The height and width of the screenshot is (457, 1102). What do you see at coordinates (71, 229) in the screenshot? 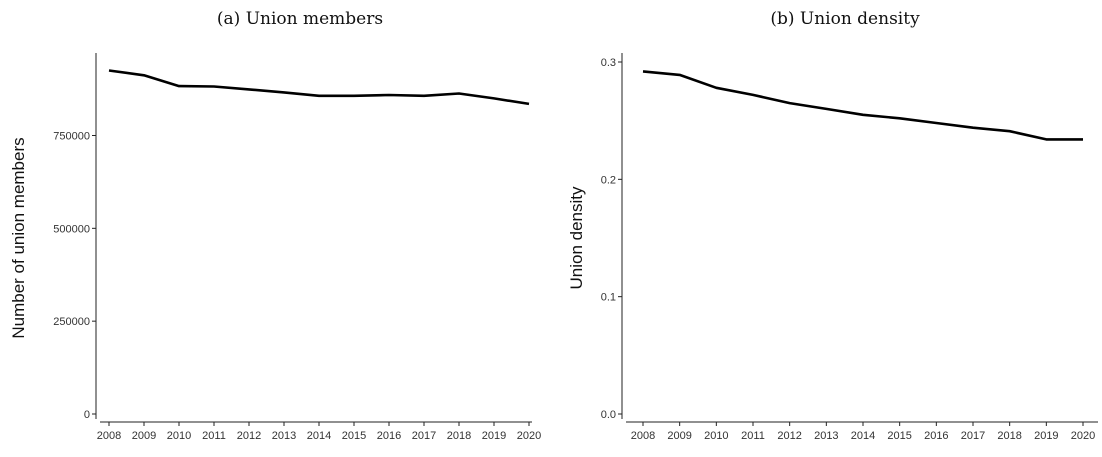
I see `y-tick-label: 500000` at bounding box center [71, 229].